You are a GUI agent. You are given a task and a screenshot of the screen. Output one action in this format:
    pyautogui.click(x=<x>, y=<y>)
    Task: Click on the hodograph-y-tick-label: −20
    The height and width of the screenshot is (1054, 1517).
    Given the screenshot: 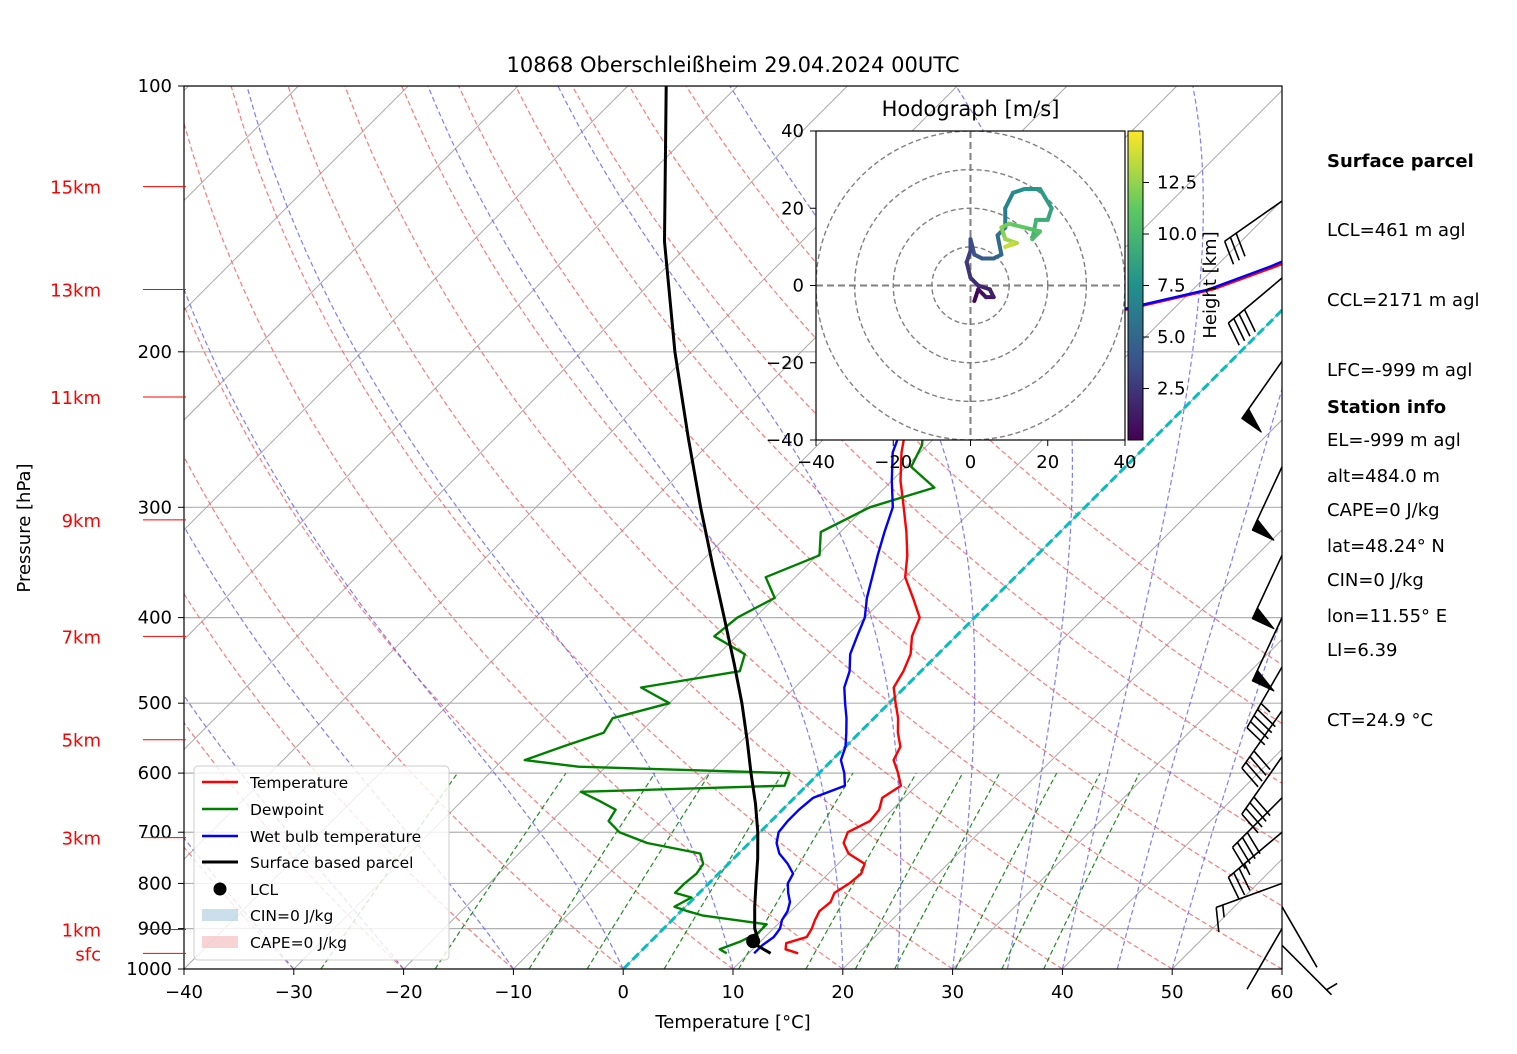 What is the action you would take?
    pyautogui.click(x=785, y=363)
    